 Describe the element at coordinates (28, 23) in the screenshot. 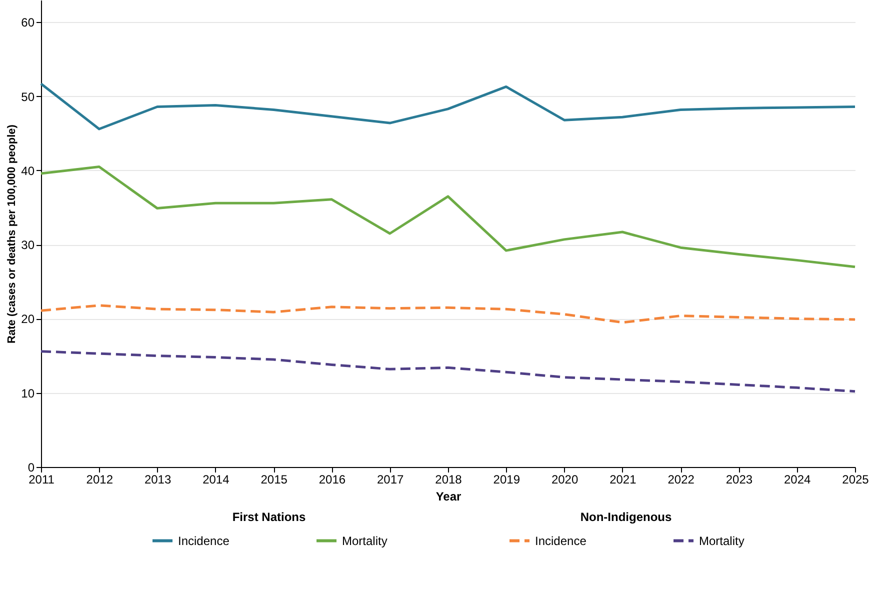

I see `y-tick-label: 60` at that location.